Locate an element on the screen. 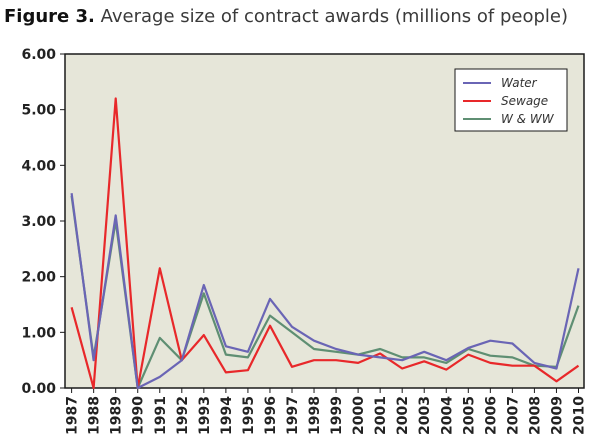  y-tick-label: 1.00 is located at coordinates (38, 333).